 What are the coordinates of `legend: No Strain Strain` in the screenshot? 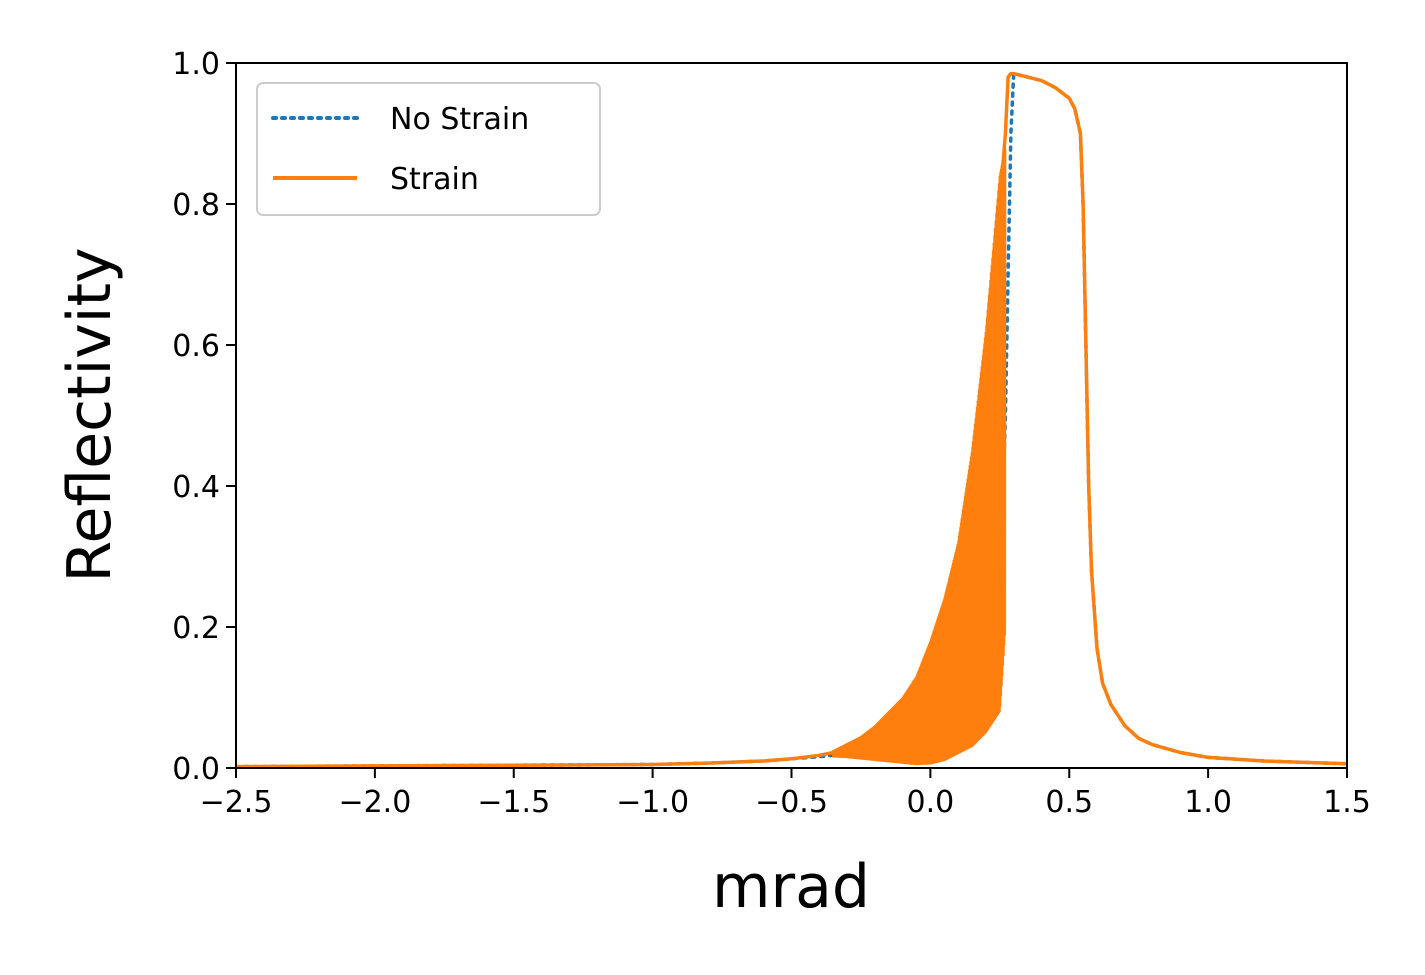 It's located at (428, 149).